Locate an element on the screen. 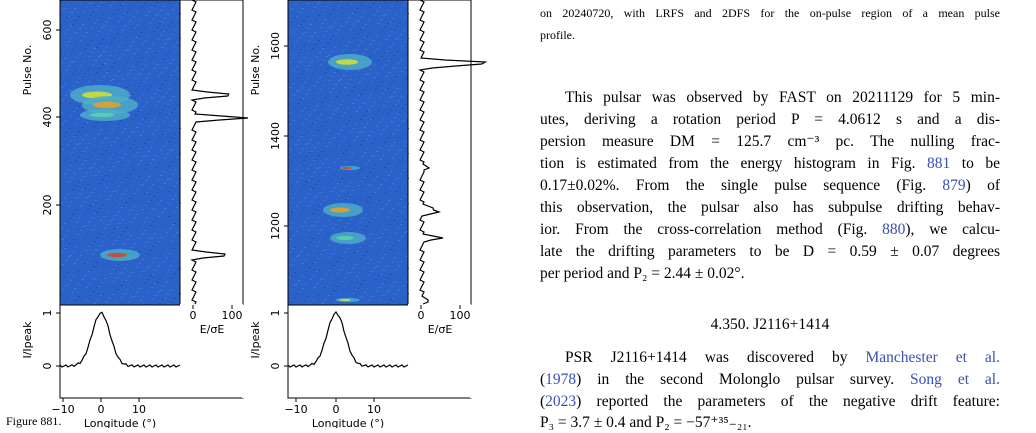 Image resolution: width=1036 pixels, height=433 pixels. link: 2023 is located at coordinates (561, 401).